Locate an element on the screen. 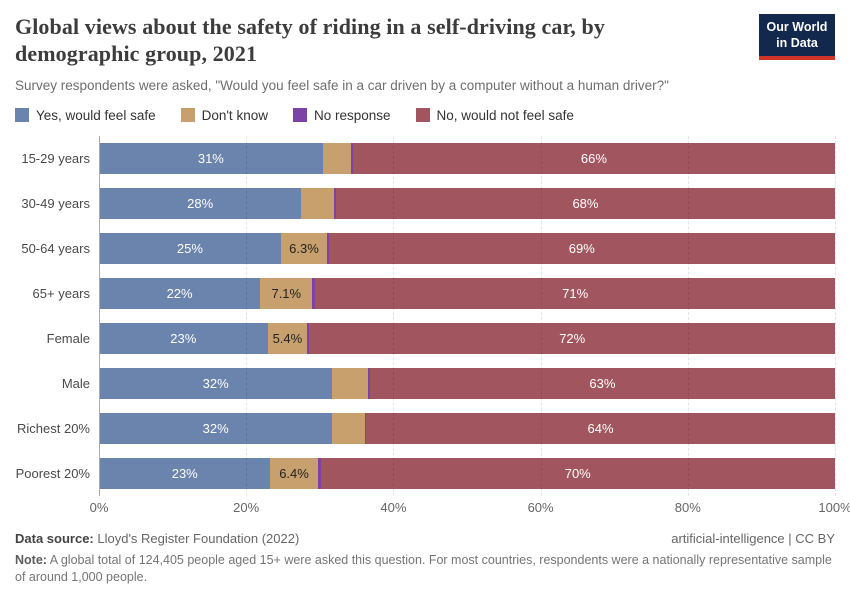 This screenshot has width=850, height=600. bar-value-label: 23% is located at coordinates (183, 338).